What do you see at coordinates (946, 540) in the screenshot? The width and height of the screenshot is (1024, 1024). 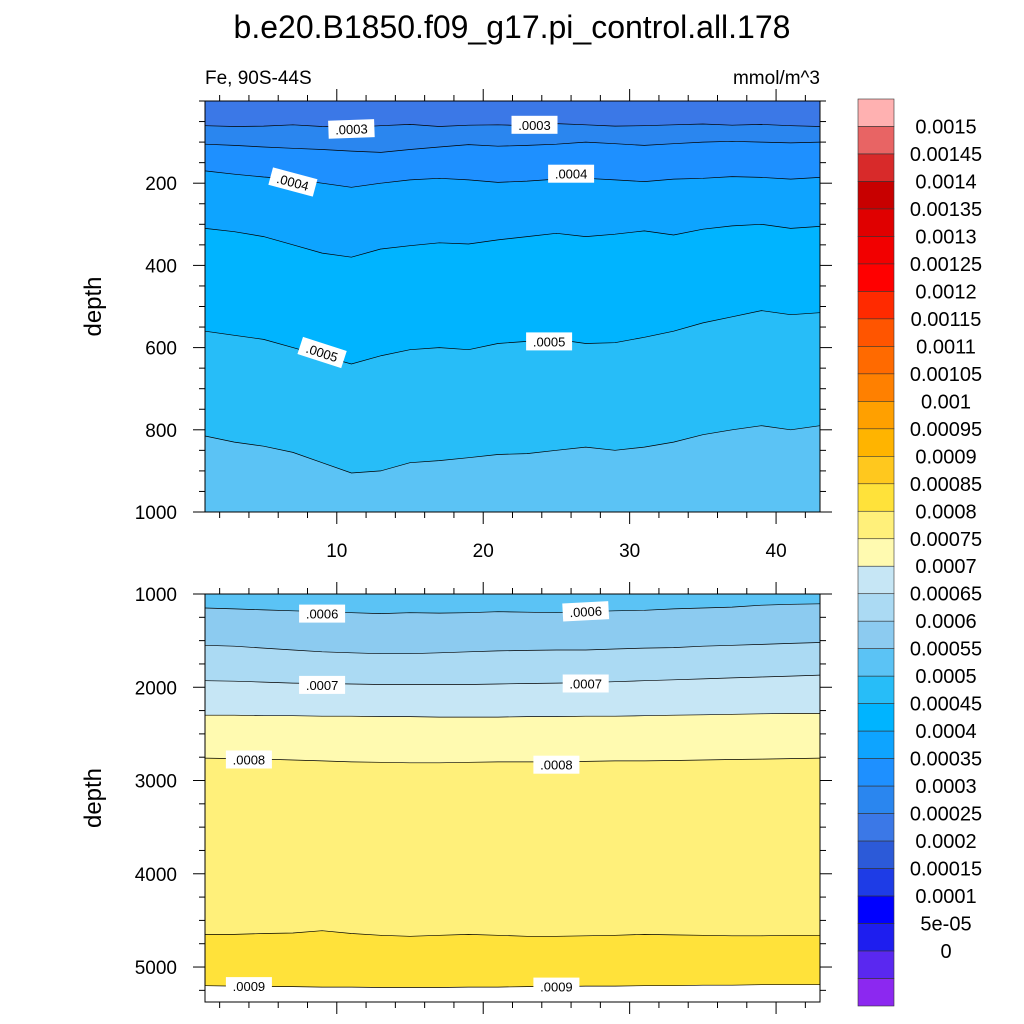 I see `colorbar-label: 0.00075` at bounding box center [946, 540].